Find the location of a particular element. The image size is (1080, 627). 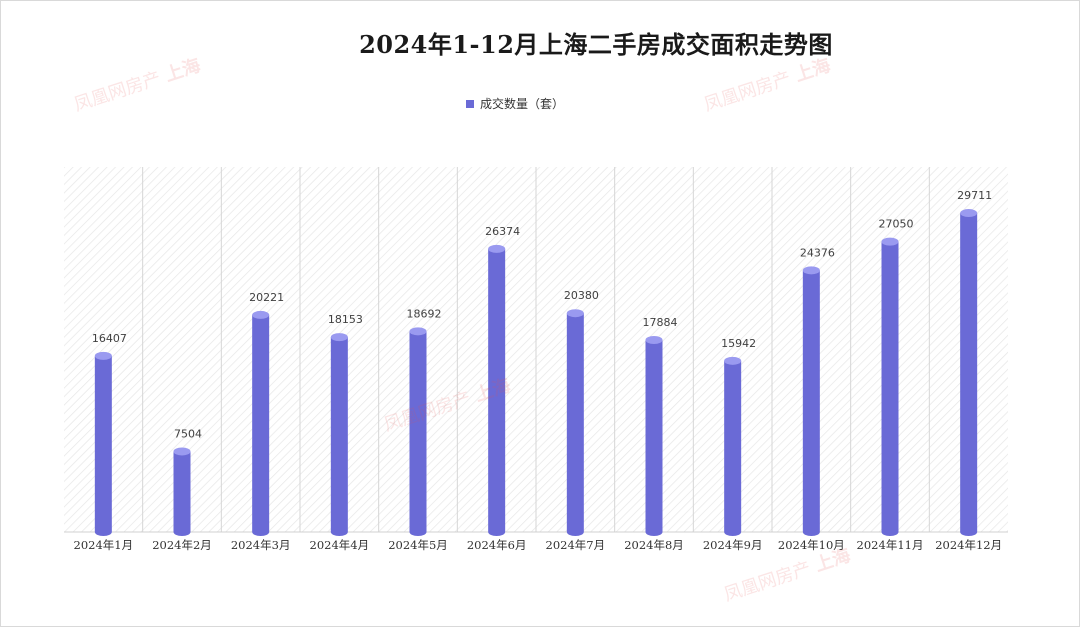

category-label: 2024年9月 is located at coordinates (733, 545).